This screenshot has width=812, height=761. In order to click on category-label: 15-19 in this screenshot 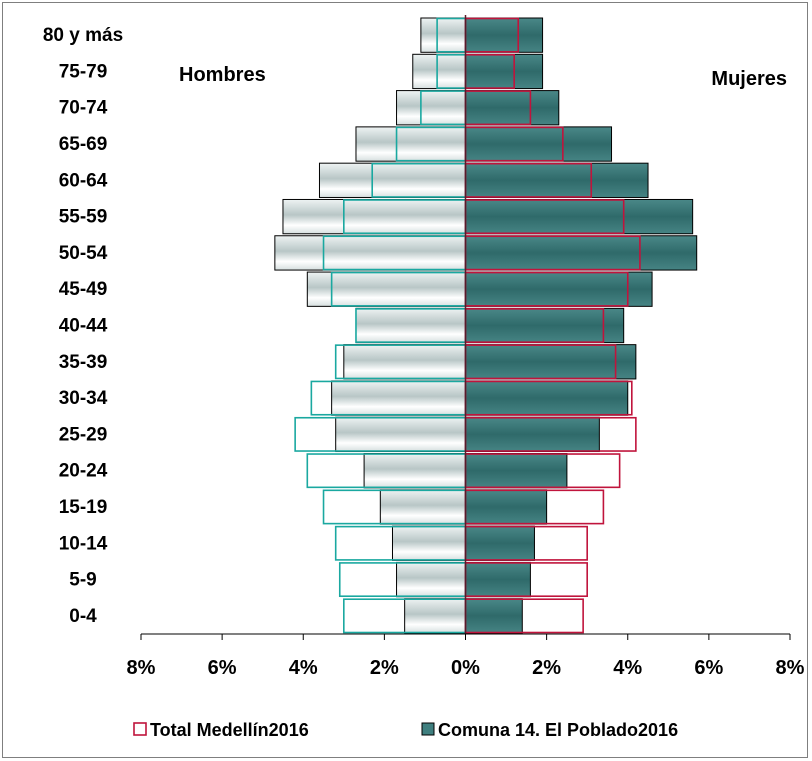, I will do `click(83, 507)`.